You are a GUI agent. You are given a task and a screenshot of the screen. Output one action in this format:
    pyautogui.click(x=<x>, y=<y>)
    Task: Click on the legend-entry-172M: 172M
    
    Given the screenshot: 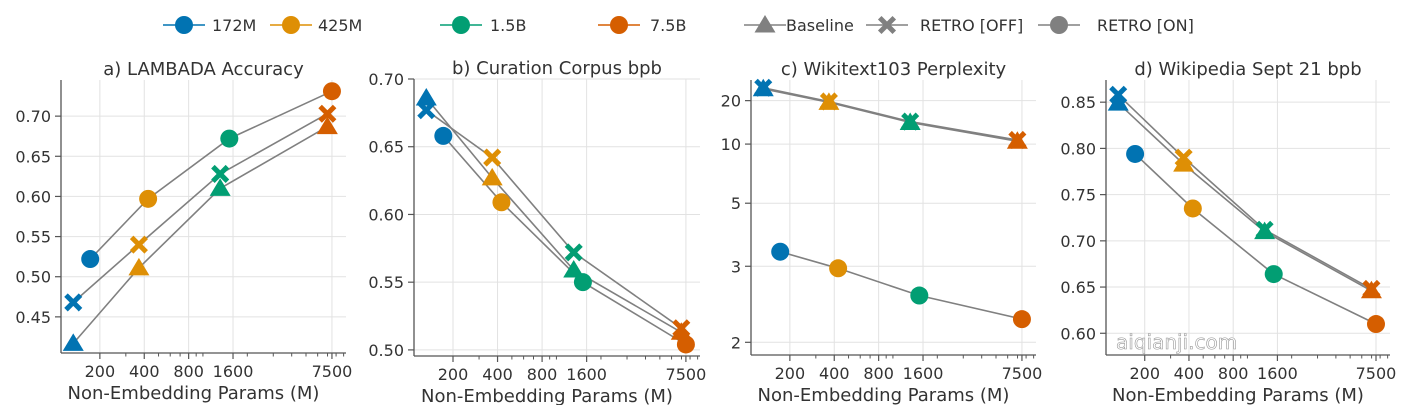 What is the action you would take?
    pyautogui.click(x=209, y=25)
    